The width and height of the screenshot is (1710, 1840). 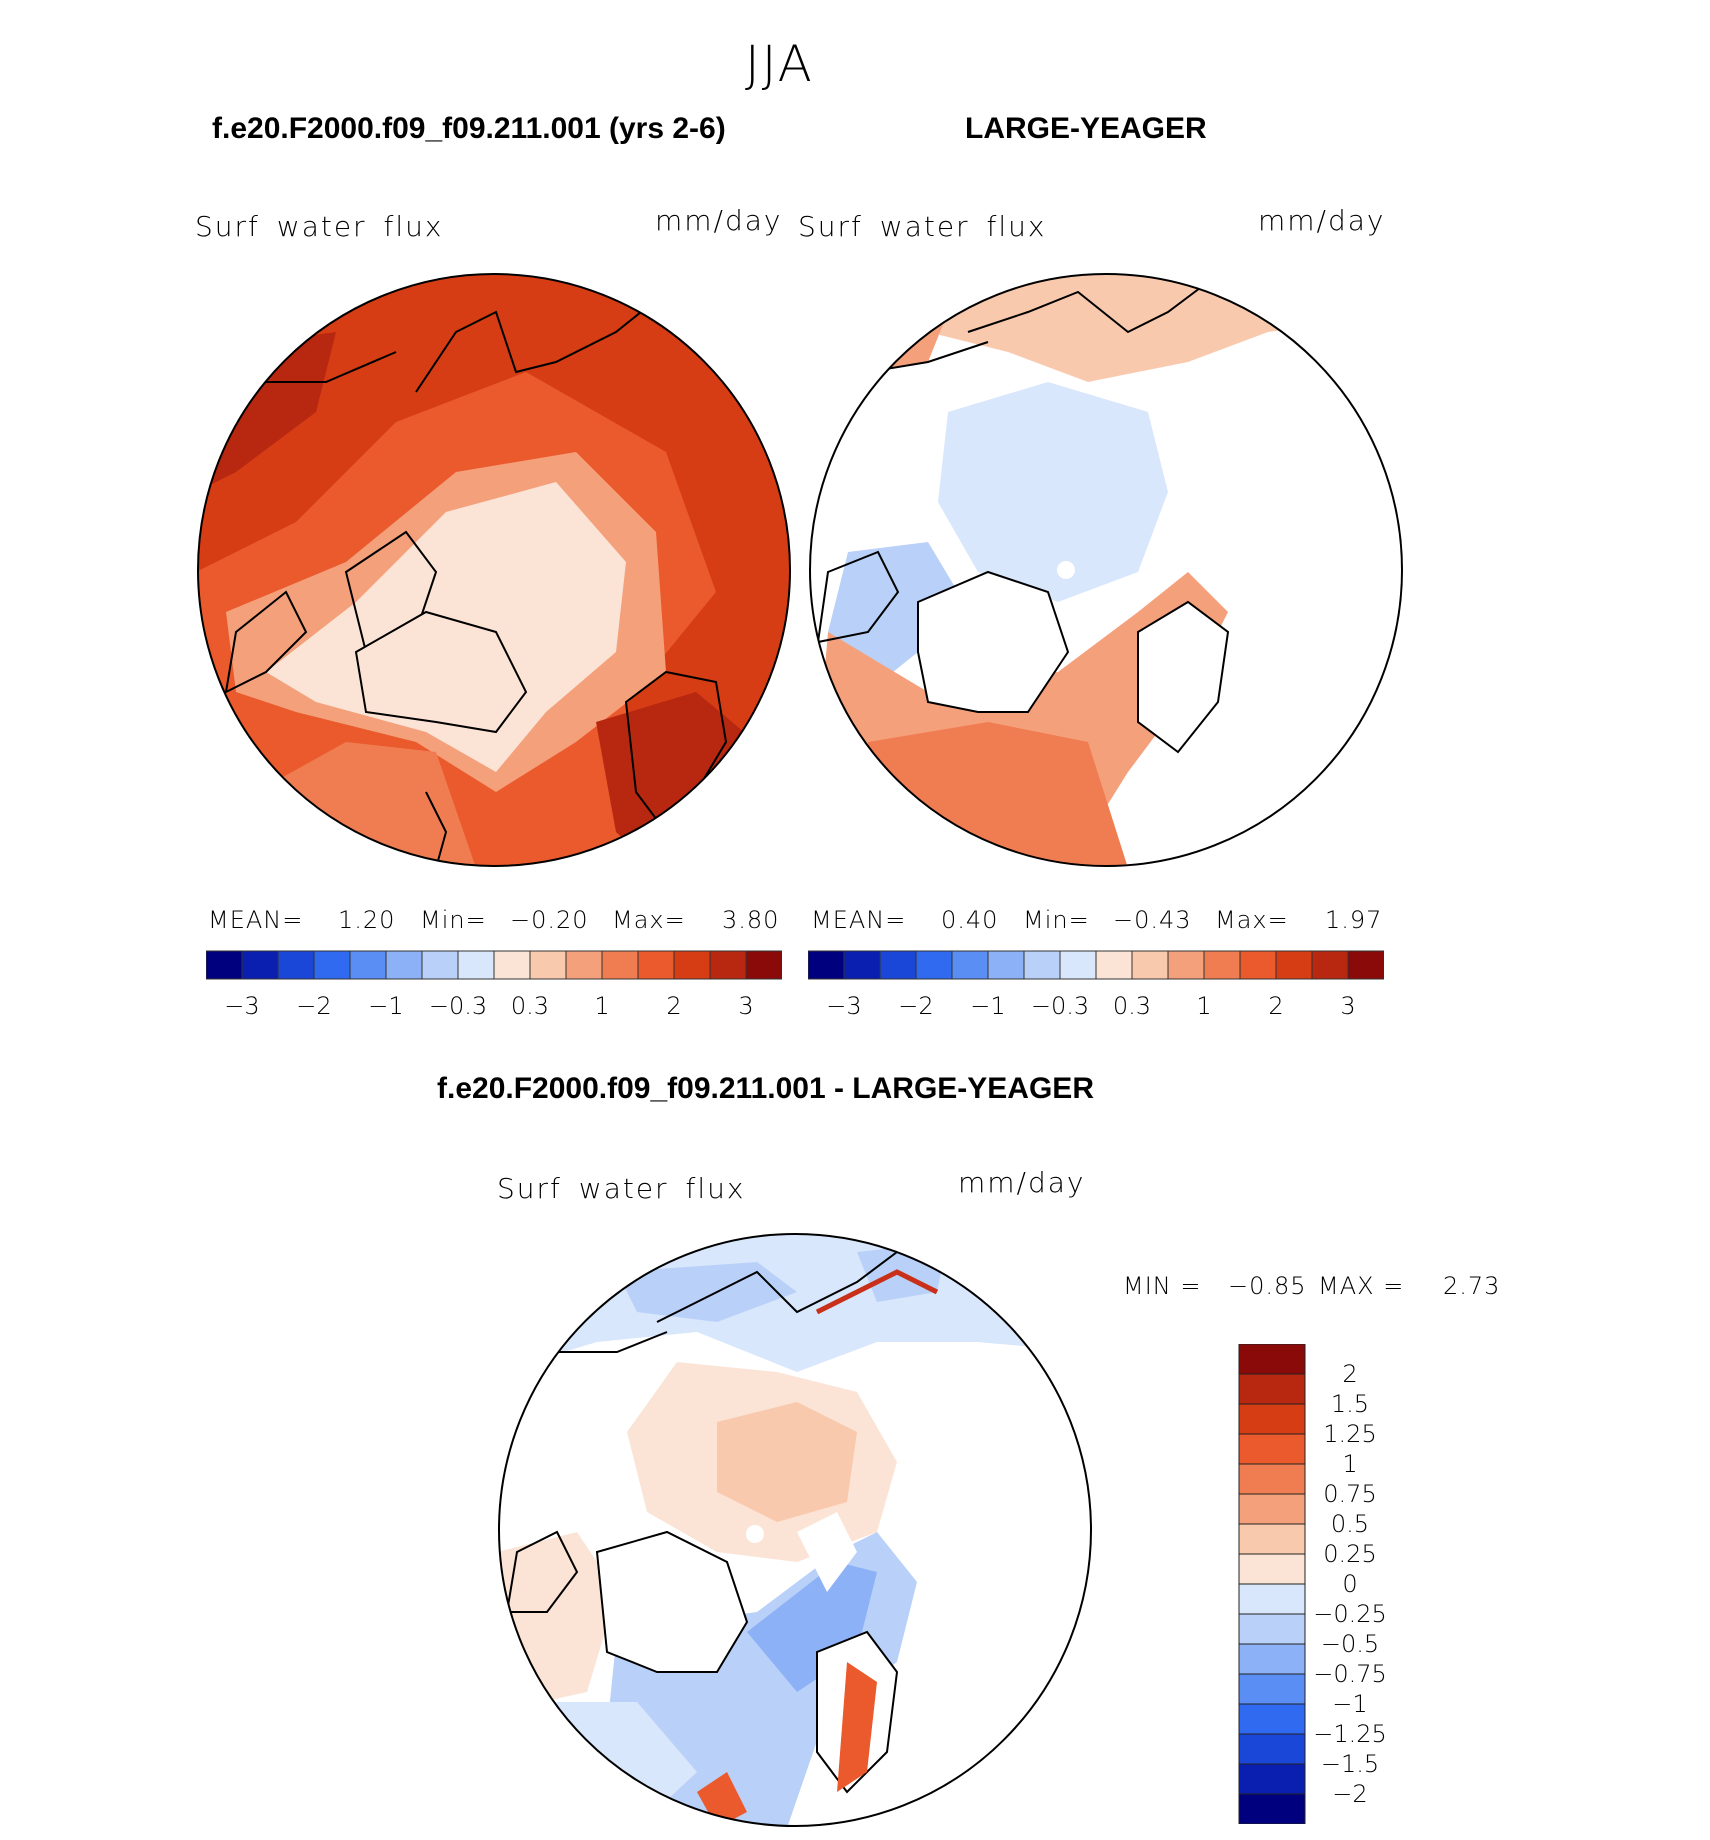 I want to click on diff-colorbar-tick-label: 0.5, so click(x=1350, y=1524).